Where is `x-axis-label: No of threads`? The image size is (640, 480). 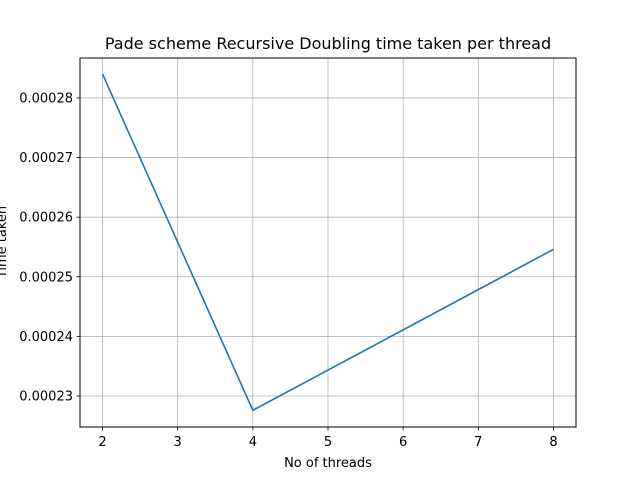
x-axis-label: No of threads is located at coordinates (328, 463).